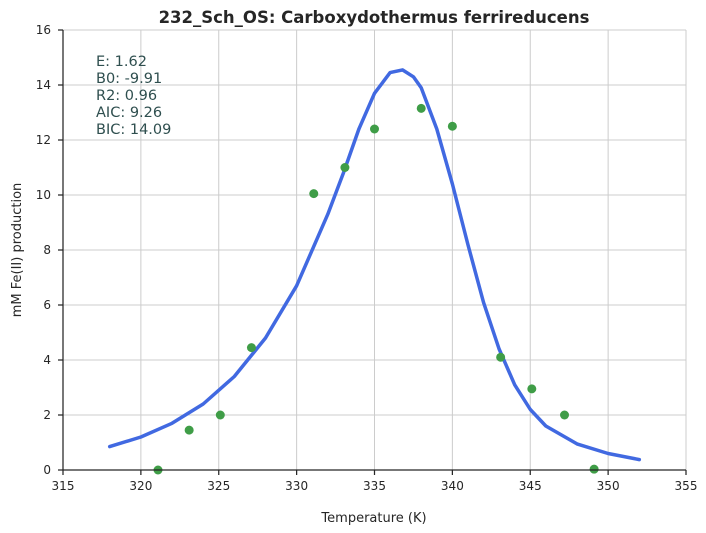 Image resolution: width=706 pixels, height=533 pixels. I want to click on fit-stat-line: BIC: 14.09, so click(133, 130).